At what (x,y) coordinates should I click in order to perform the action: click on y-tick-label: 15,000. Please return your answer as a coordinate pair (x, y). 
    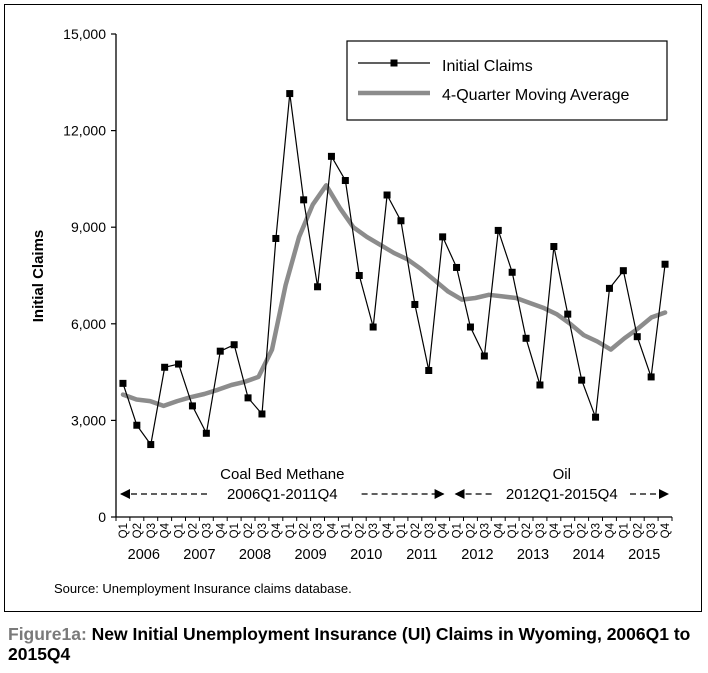
    Looking at the image, I should click on (84, 34).